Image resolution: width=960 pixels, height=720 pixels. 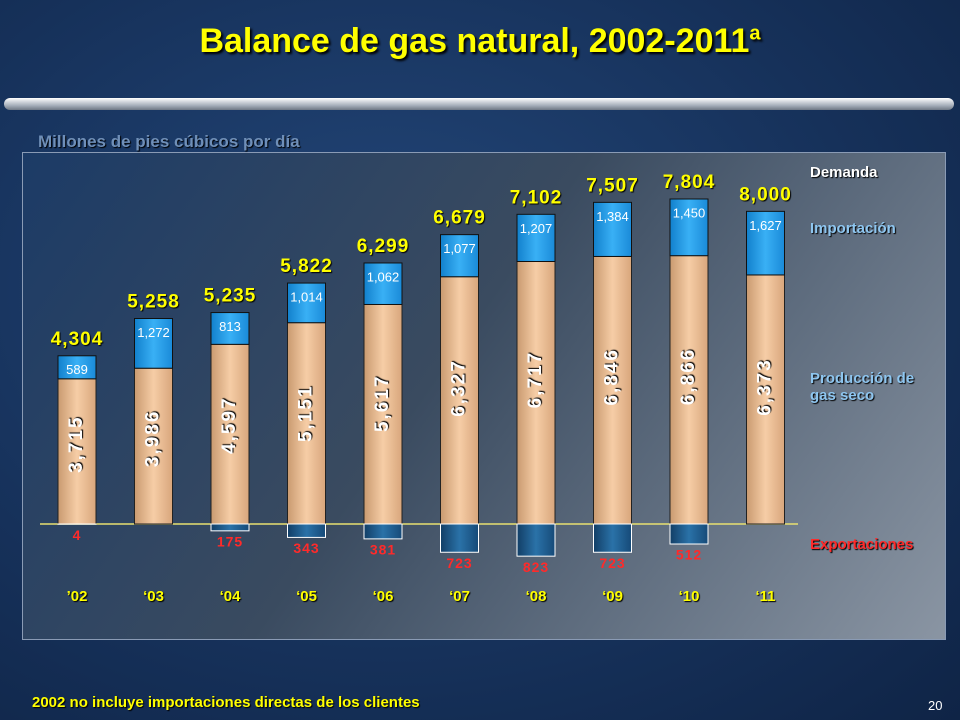 I want to click on title-text: Balance de gas natural, 2002-2011, so click(x=474, y=41).